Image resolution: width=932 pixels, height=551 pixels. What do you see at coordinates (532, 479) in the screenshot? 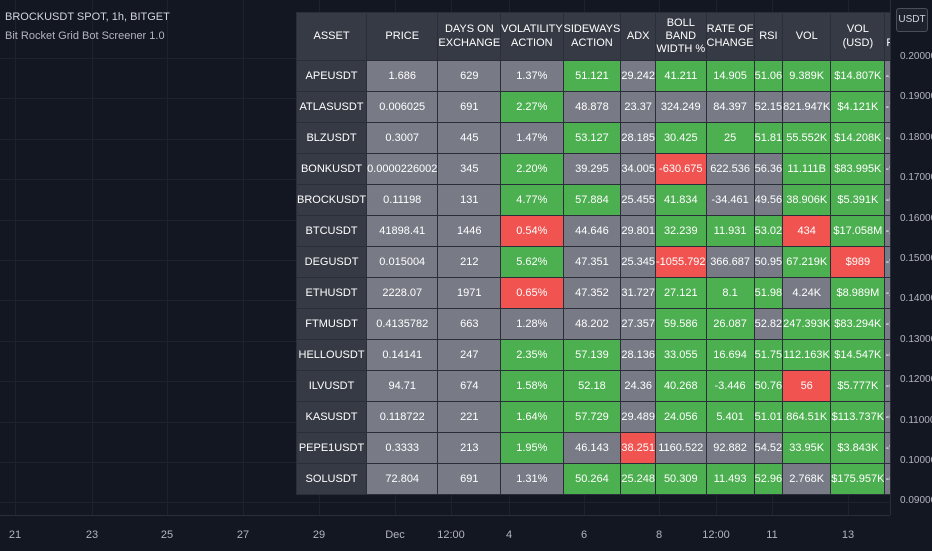
I see `table-cell: 1.31%` at bounding box center [532, 479].